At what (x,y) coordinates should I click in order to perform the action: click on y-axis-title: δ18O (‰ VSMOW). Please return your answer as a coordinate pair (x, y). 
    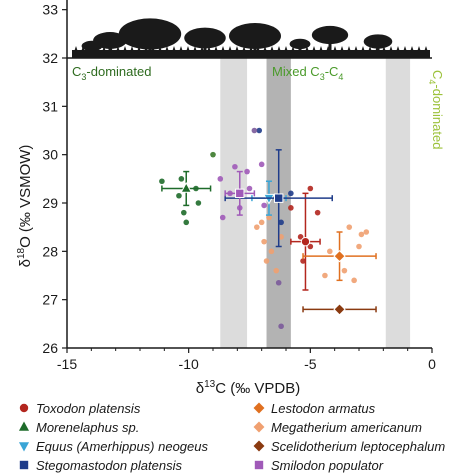
    Looking at the image, I should click on (25, 206).